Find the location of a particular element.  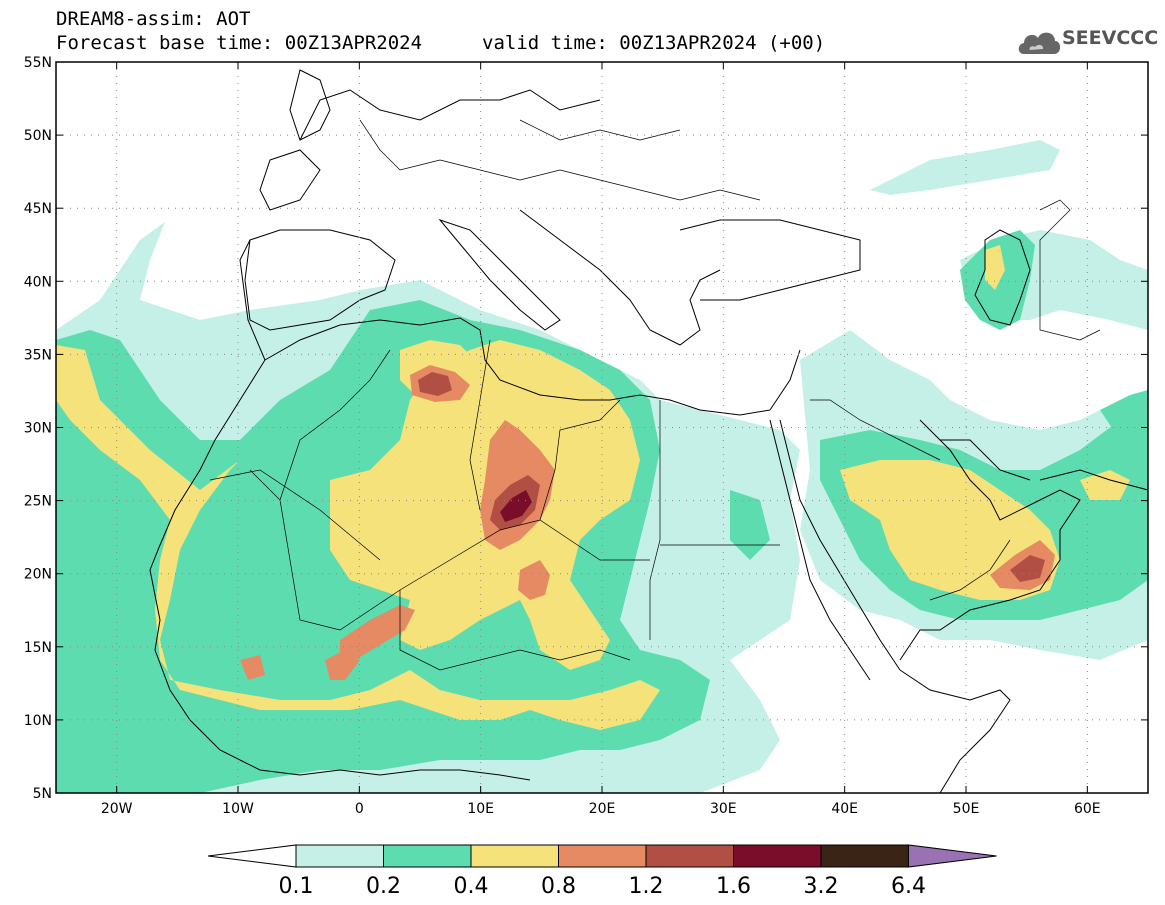

lon-tick-label: 60E is located at coordinates (1087, 809).